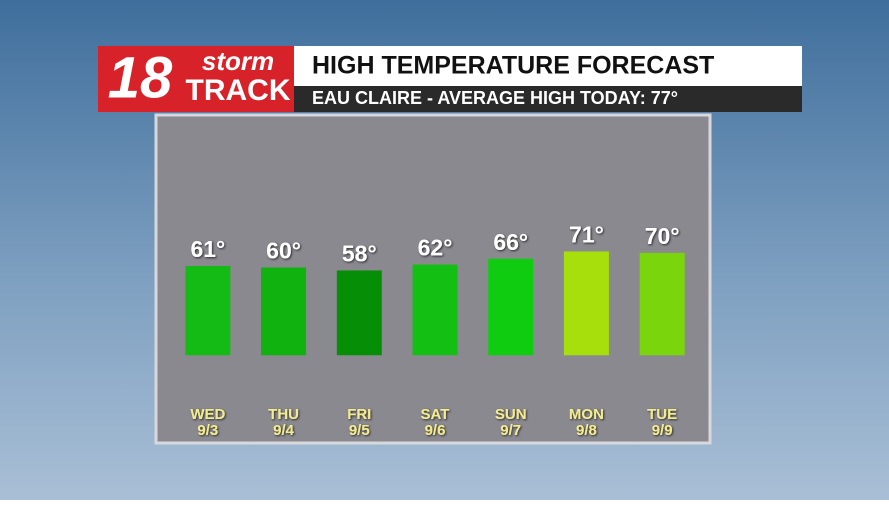  I want to click on x-tick-label: SAT, so click(435, 414).